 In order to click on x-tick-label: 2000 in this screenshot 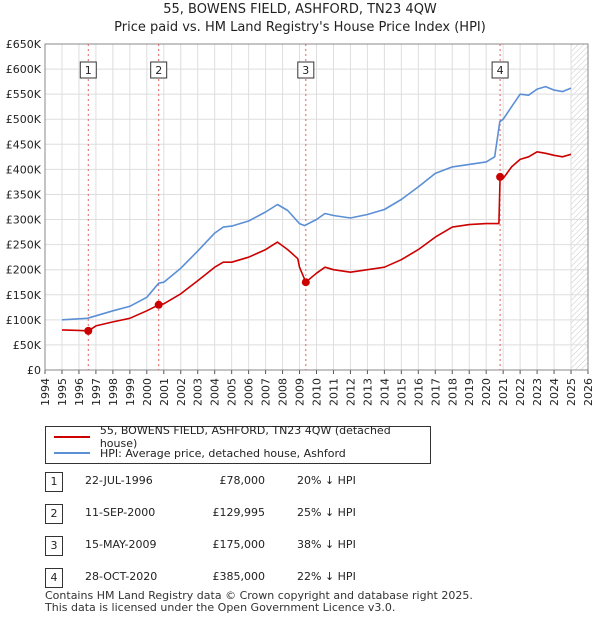, I will do `click(147, 392)`.